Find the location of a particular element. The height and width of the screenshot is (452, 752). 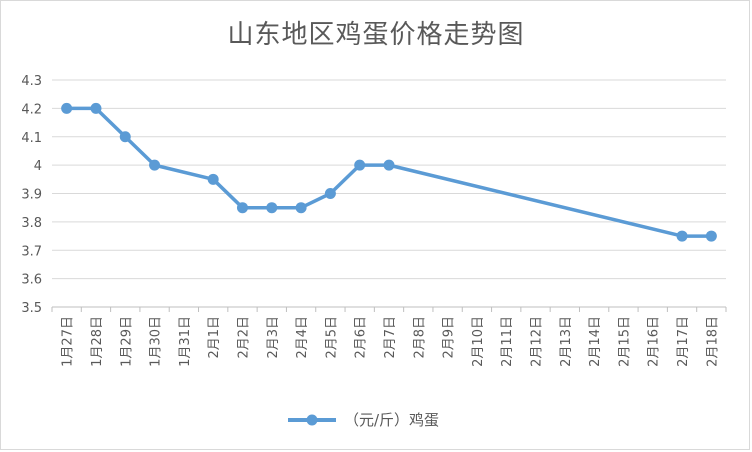

x-tick-label: 2月15日 is located at coordinates (624, 341).